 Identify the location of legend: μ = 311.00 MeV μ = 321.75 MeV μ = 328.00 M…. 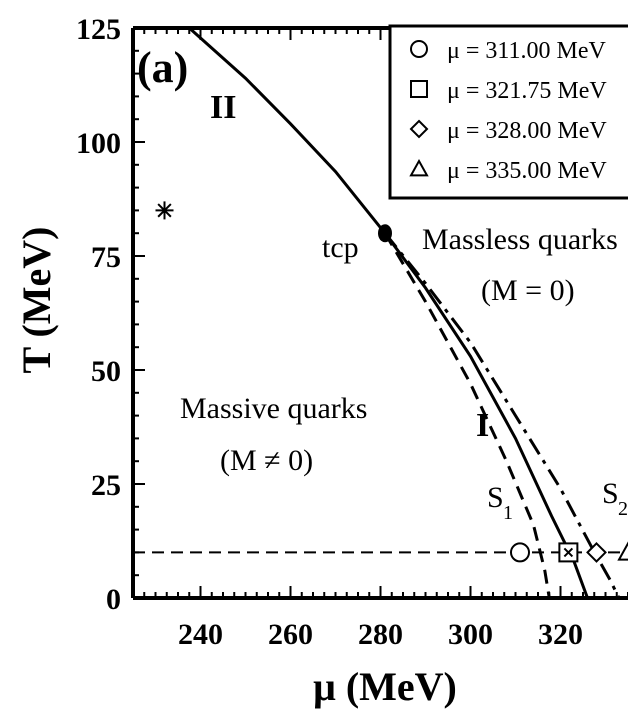
(509, 112).